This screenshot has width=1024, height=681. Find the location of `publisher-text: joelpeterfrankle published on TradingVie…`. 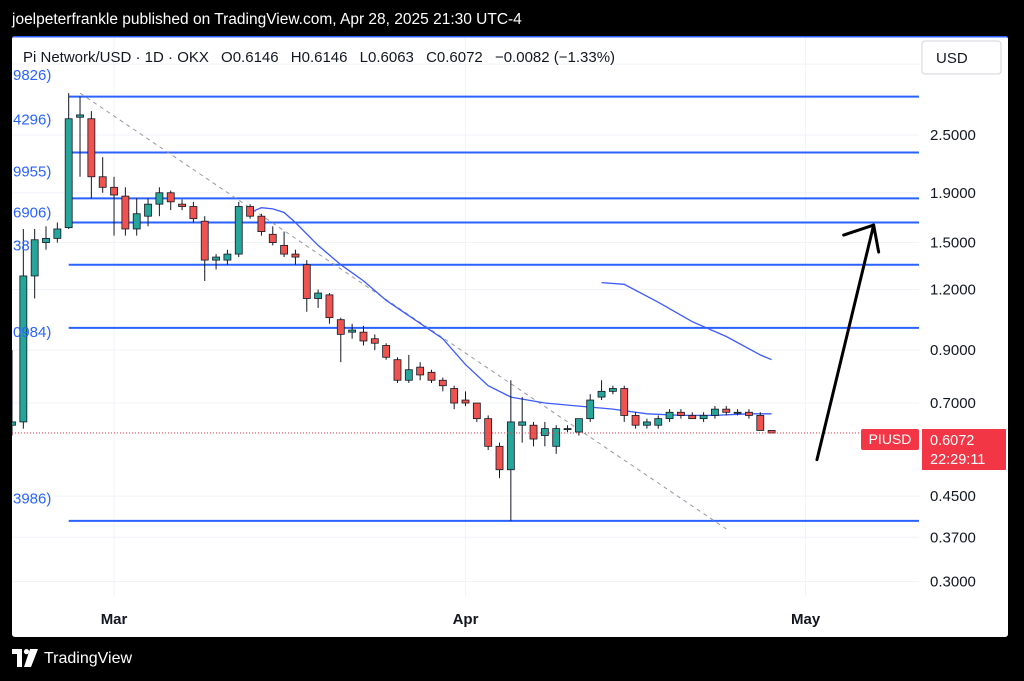

publisher-text: joelpeterfrankle published on TradingVie… is located at coordinates (267, 19).